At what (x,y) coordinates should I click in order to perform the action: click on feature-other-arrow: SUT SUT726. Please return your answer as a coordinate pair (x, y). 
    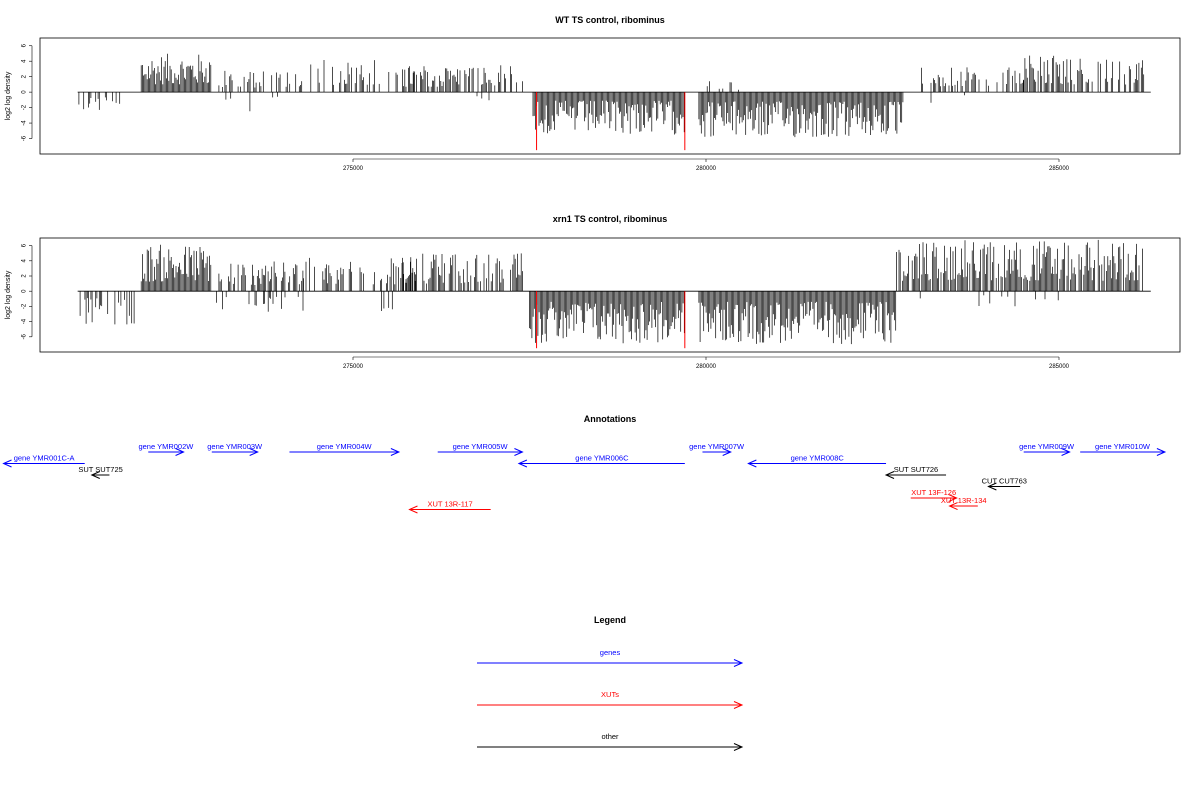
    Looking at the image, I should click on (915, 472).